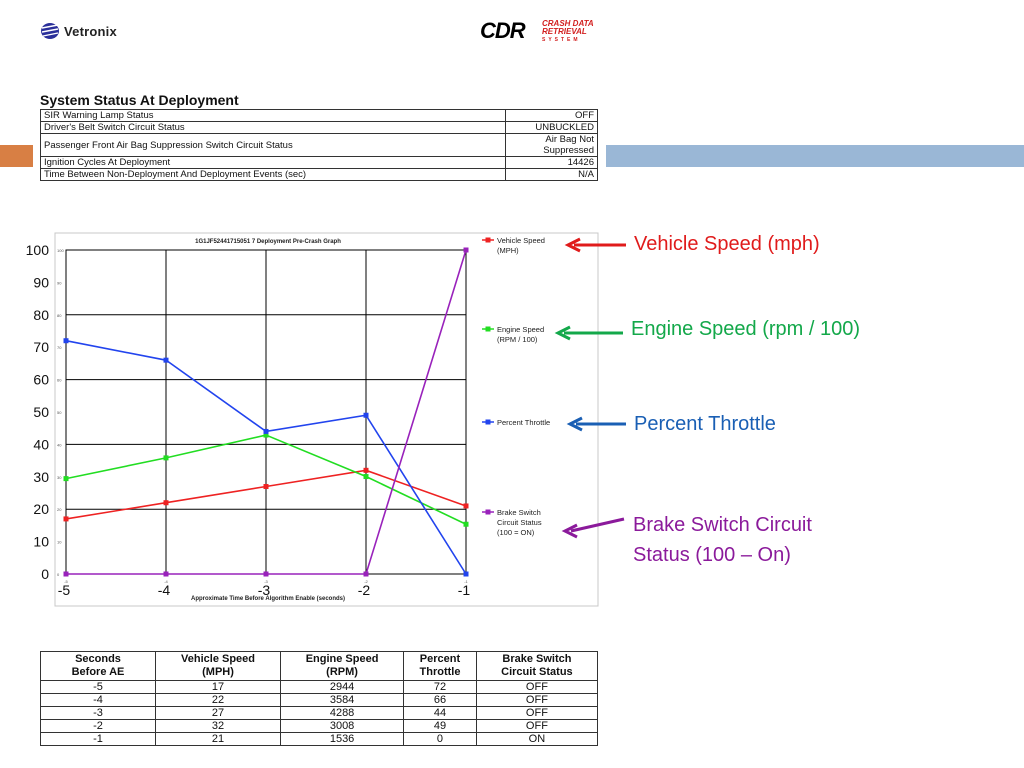 This screenshot has width=1024, height=768. What do you see at coordinates (342, 666) in the screenshot?
I see `table-header: Engine Speed (RPM)` at bounding box center [342, 666].